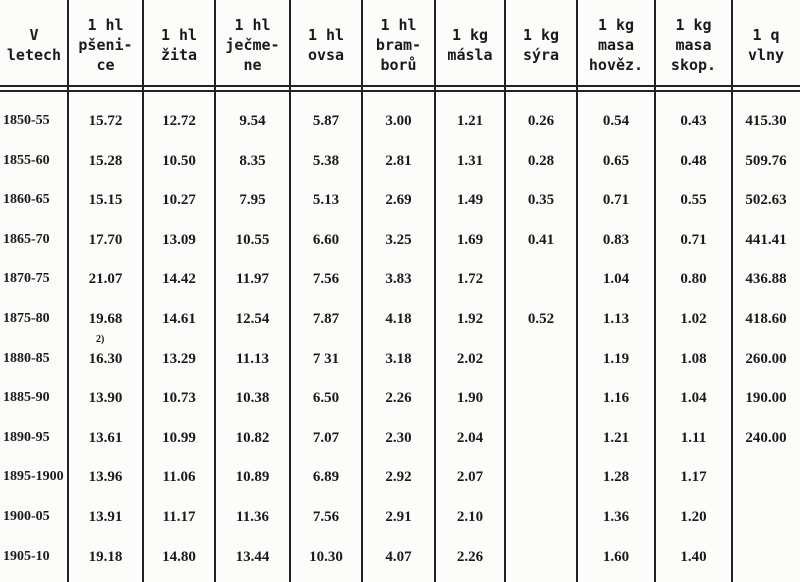  What do you see at coordinates (252, 437) in the screenshot?
I see `table-cell: 10.82` at bounding box center [252, 437].